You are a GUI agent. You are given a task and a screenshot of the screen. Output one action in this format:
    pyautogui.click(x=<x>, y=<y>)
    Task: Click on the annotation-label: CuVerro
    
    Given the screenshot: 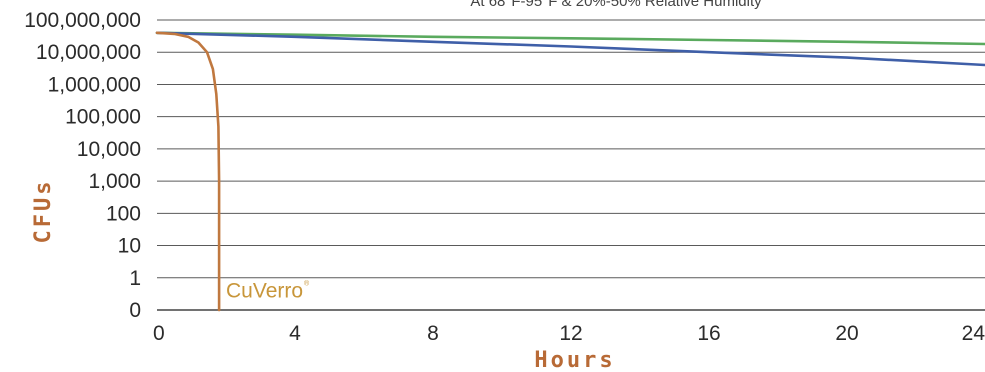 What is the action you would take?
    pyautogui.click(x=264, y=291)
    